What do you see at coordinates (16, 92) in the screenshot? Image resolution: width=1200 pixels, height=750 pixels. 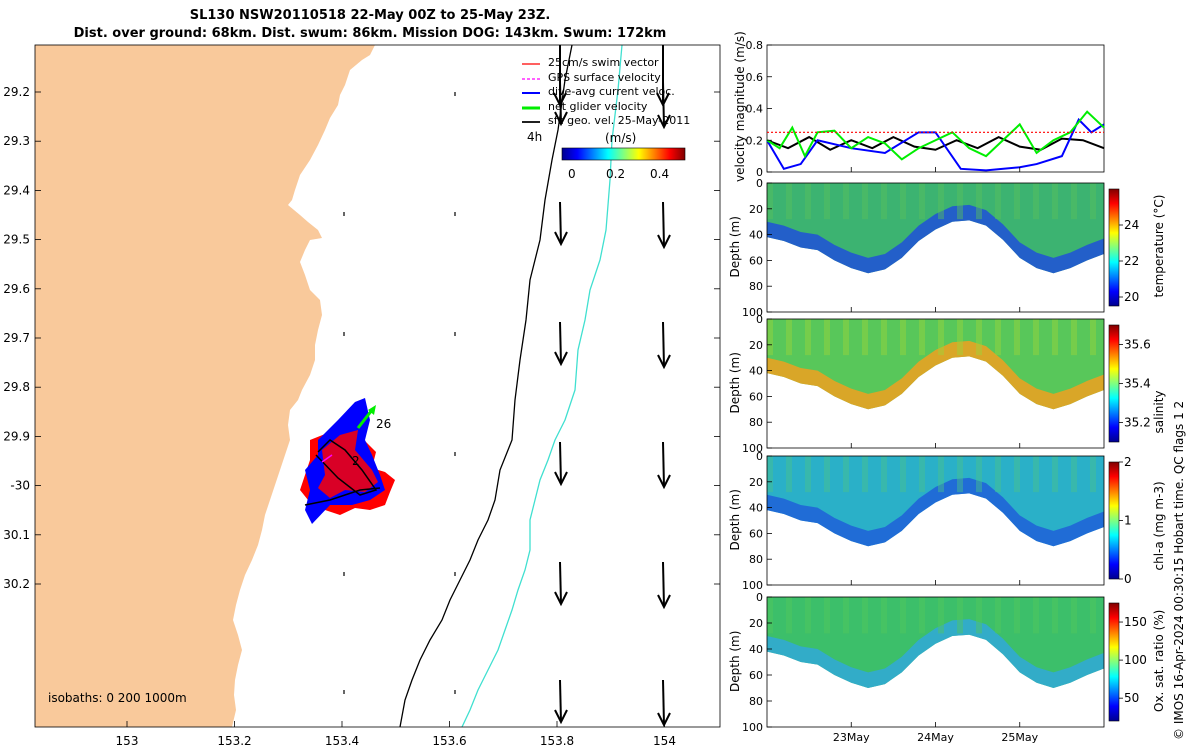 I see `map-y-tick-label: 29.2` at bounding box center [16, 92].